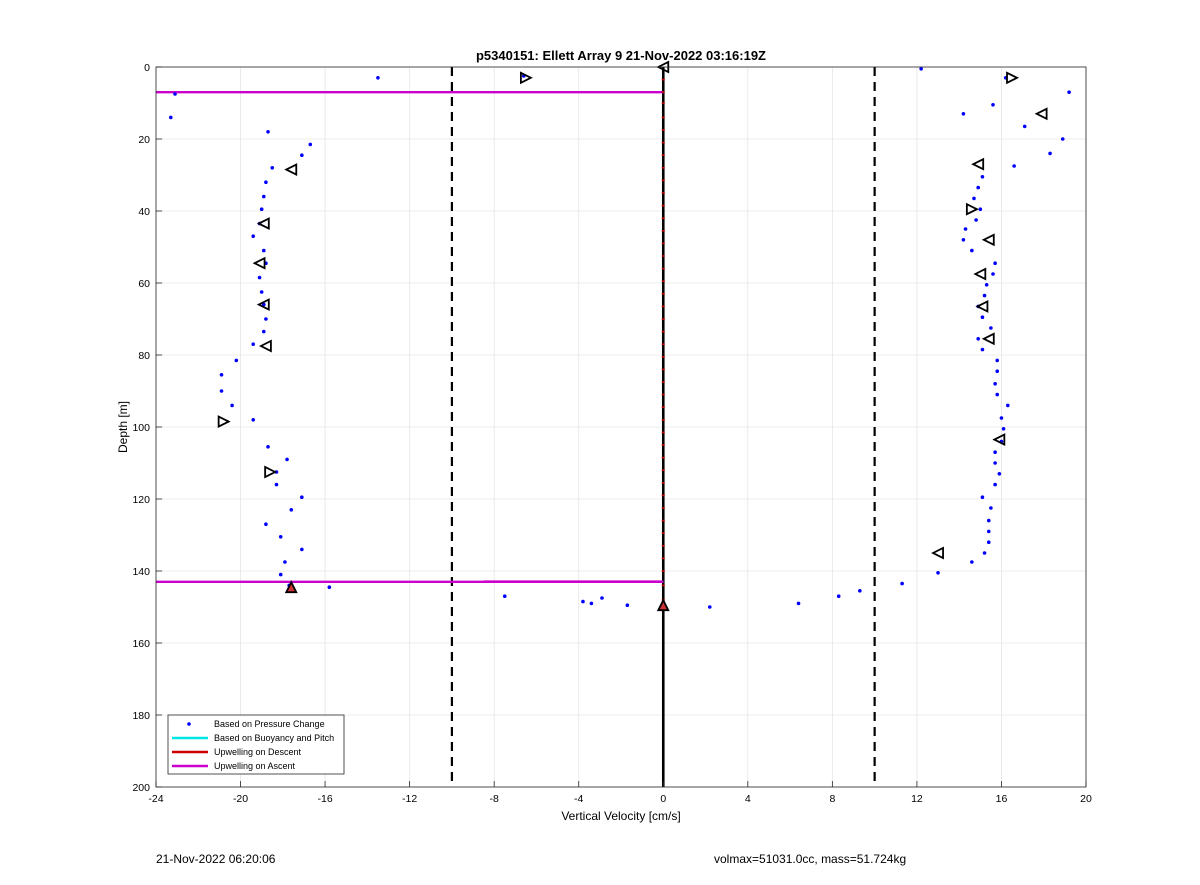 The width and height of the screenshot is (1200, 885). I want to click on x-tick-label: -24, so click(155, 799).